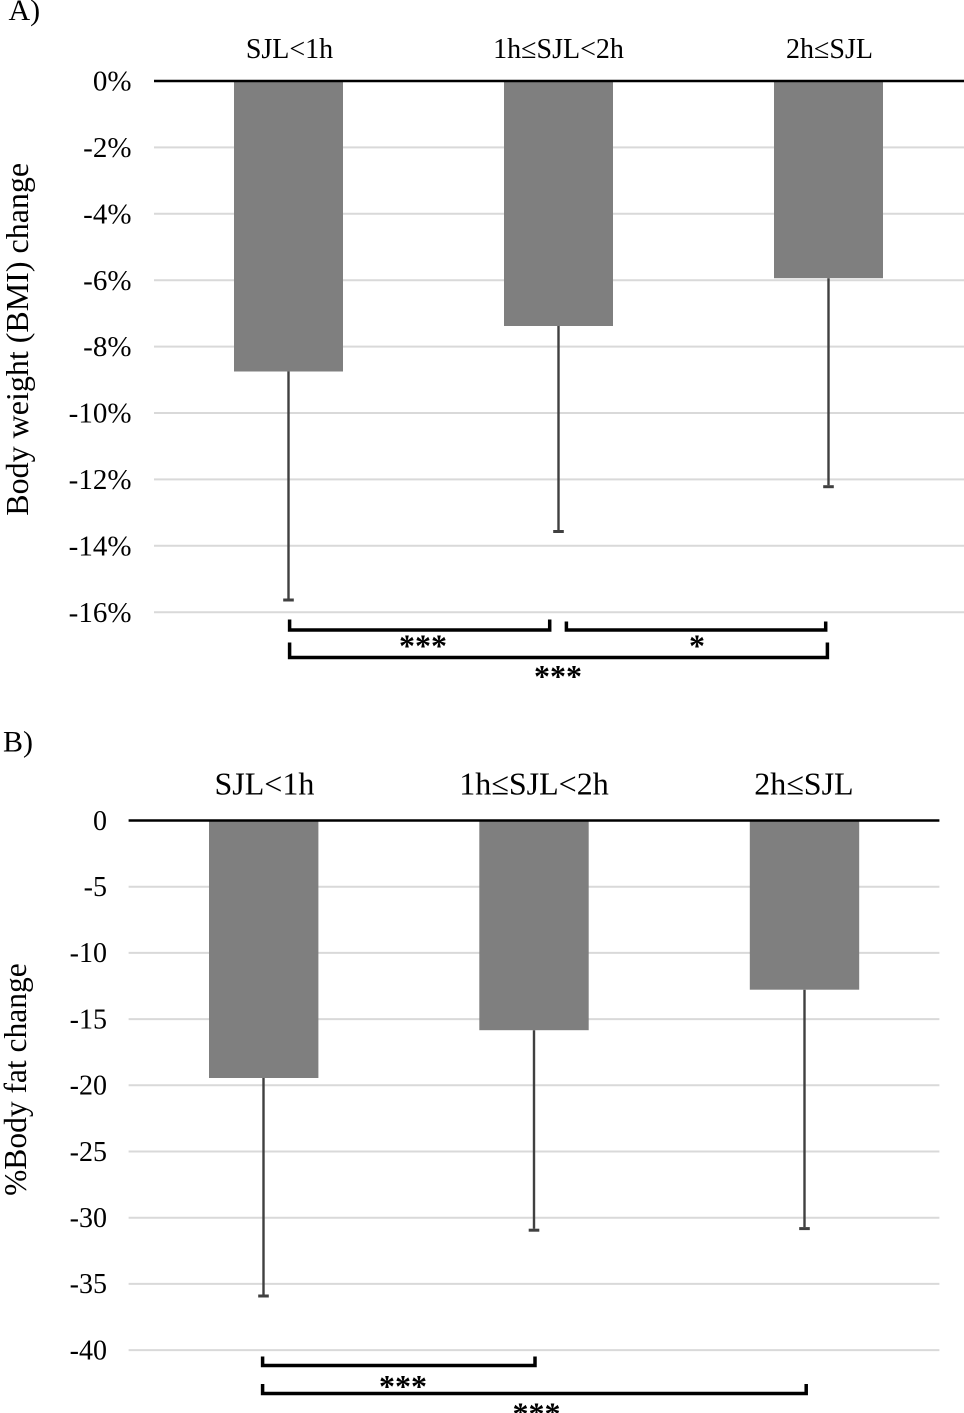  Describe the element at coordinates (88, 1019) in the screenshot. I see `svg-text: -15` at that location.